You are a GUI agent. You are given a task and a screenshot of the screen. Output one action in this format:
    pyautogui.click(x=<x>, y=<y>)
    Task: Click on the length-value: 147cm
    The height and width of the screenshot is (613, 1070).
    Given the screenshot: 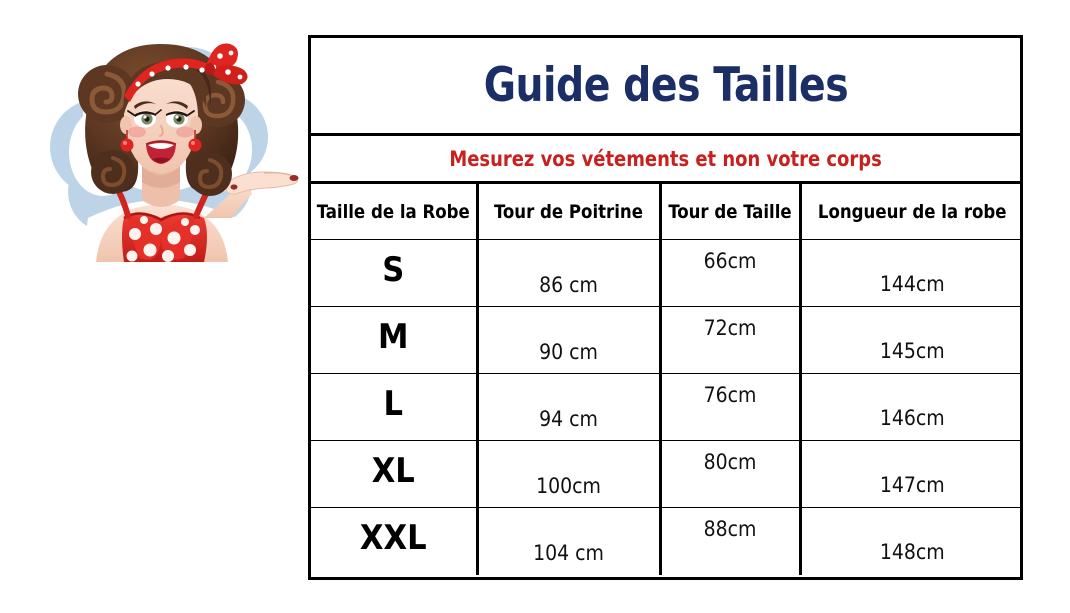 What is the action you would take?
    pyautogui.click(x=912, y=485)
    